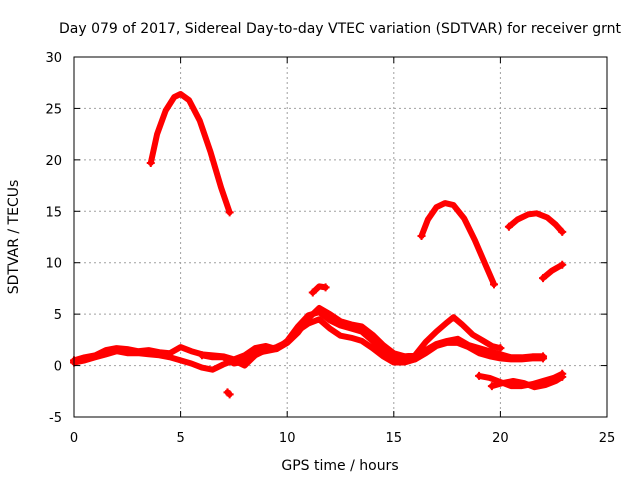 The height and width of the screenshot is (480, 640). What do you see at coordinates (53, 212) in the screenshot?
I see `y-tick-label: 15` at bounding box center [53, 212].